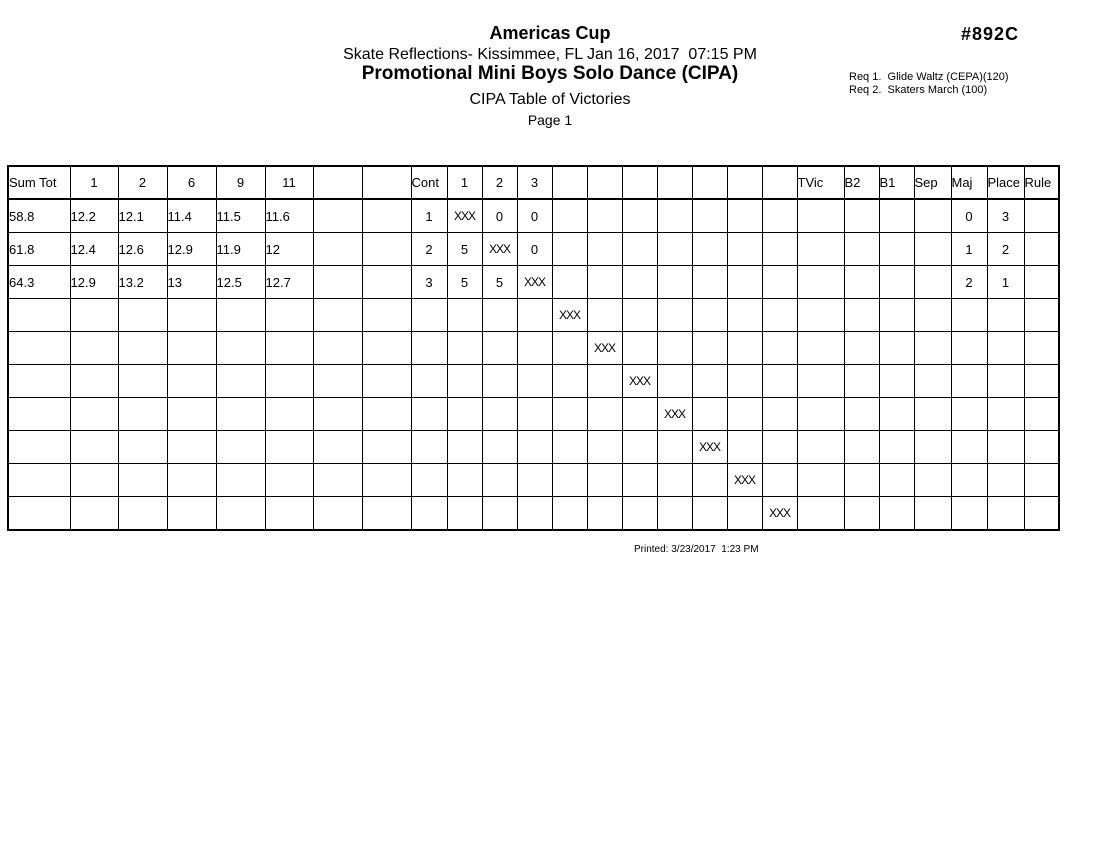 The height and width of the screenshot is (850, 1100). Describe the element at coordinates (533, 513) in the screenshot. I see `table-row-10: XXX` at that location.